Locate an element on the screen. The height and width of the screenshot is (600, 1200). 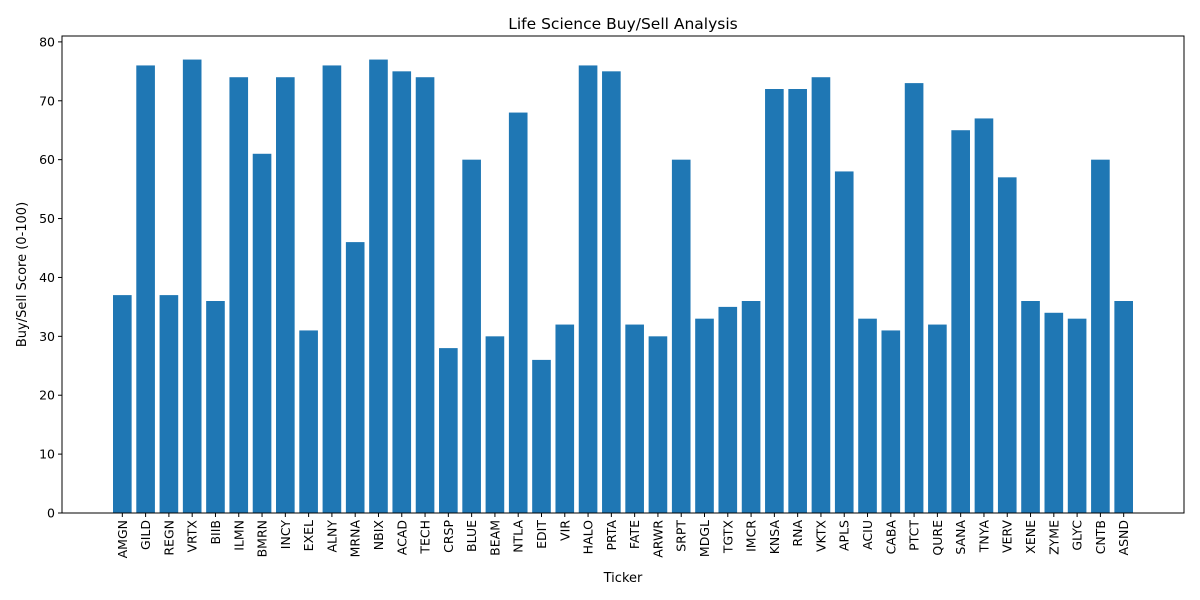
x-tick-label: HALO is located at coordinates (588, 537).